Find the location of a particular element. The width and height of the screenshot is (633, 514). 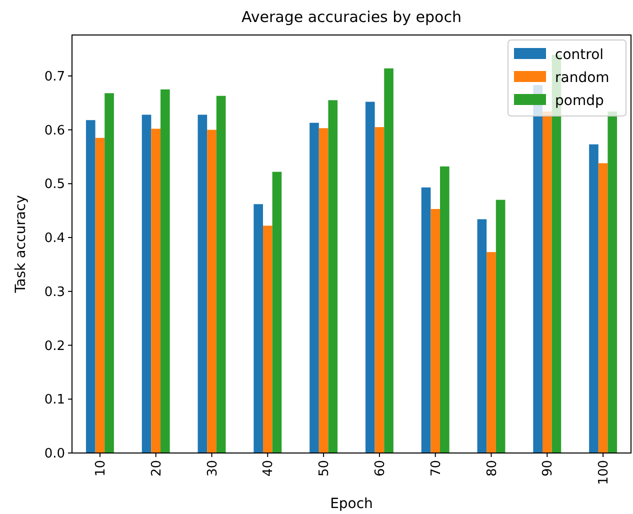

y-tick-label: 0.0 is located at coordinates (54, 454).